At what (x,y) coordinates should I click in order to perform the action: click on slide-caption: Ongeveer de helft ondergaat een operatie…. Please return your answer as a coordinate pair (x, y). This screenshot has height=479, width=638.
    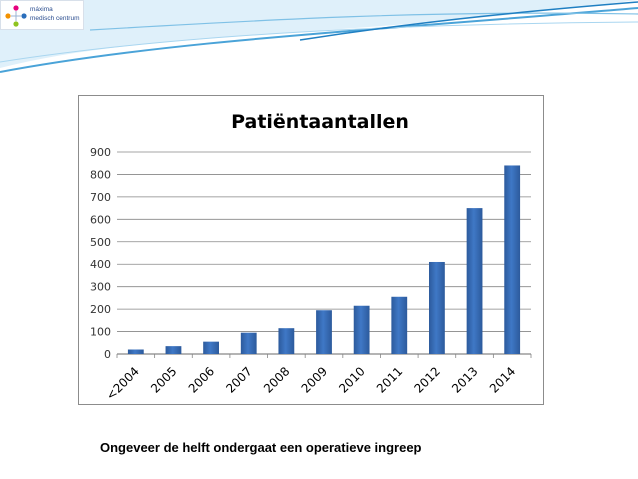
    Looking at the image, I should click on (261, 447).